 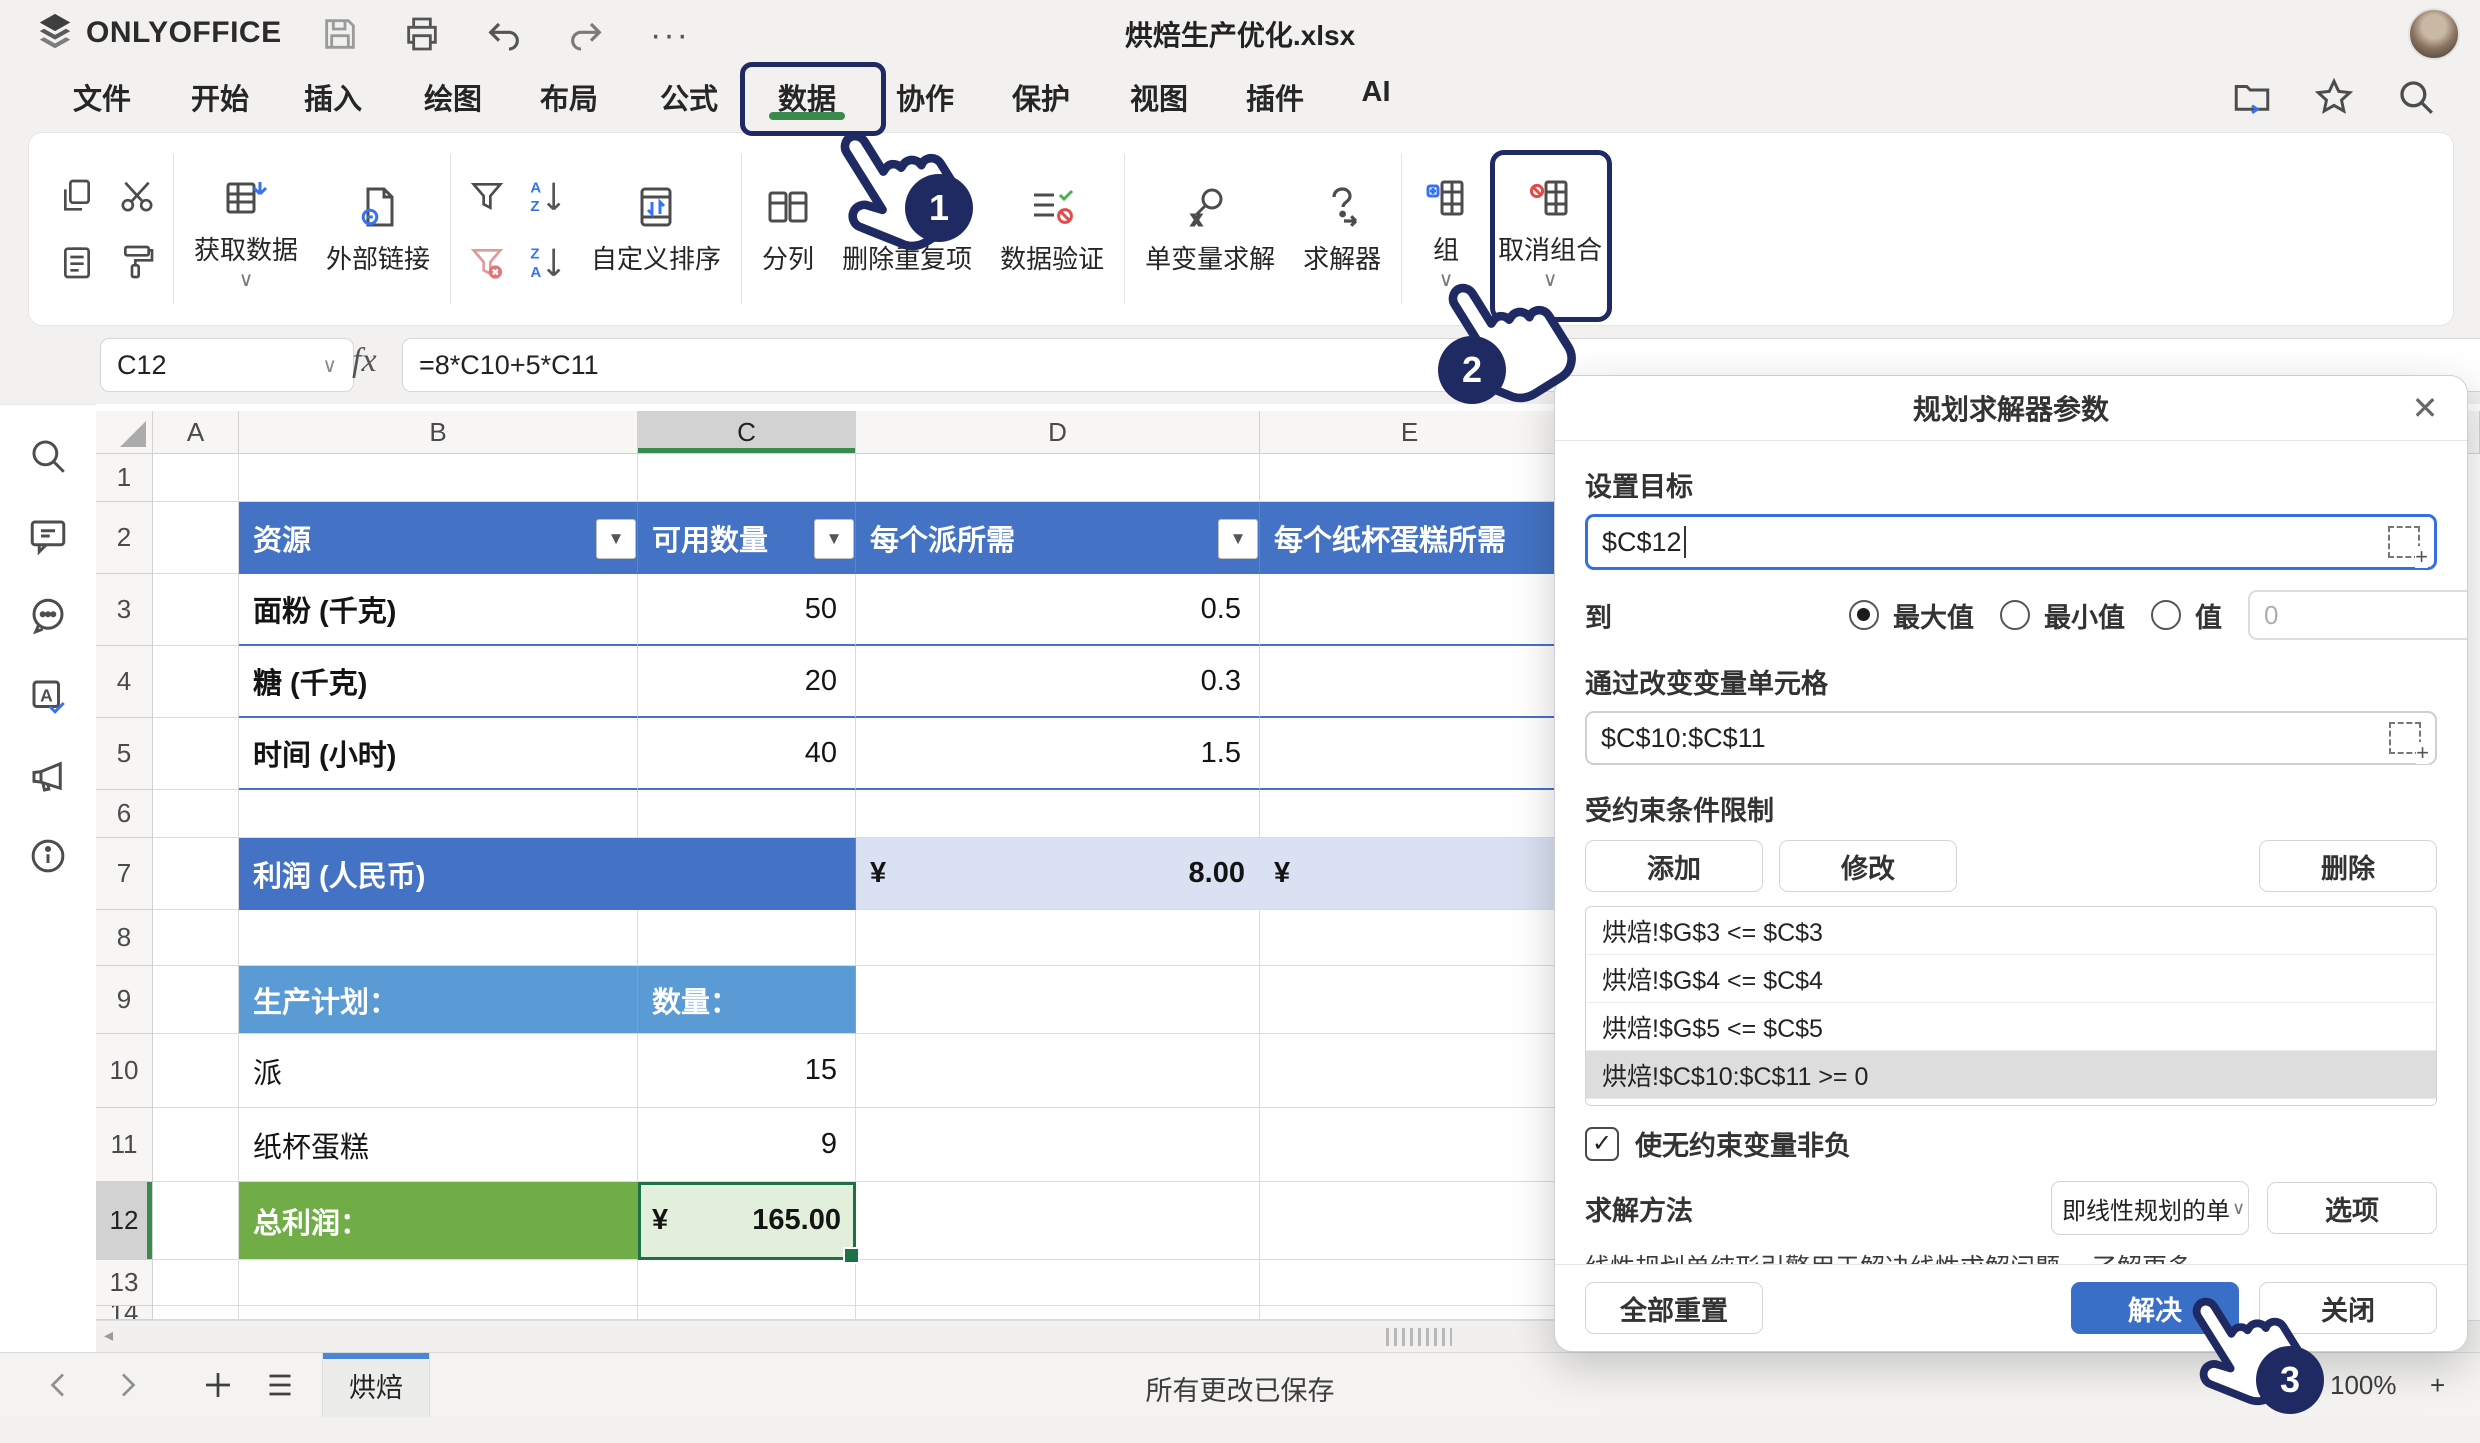 What do you see at coordinates (1058, 874) in the screenshot?
I see `cell-d7-profit-value: ¥8.00` at bounding box center [1058, 874].